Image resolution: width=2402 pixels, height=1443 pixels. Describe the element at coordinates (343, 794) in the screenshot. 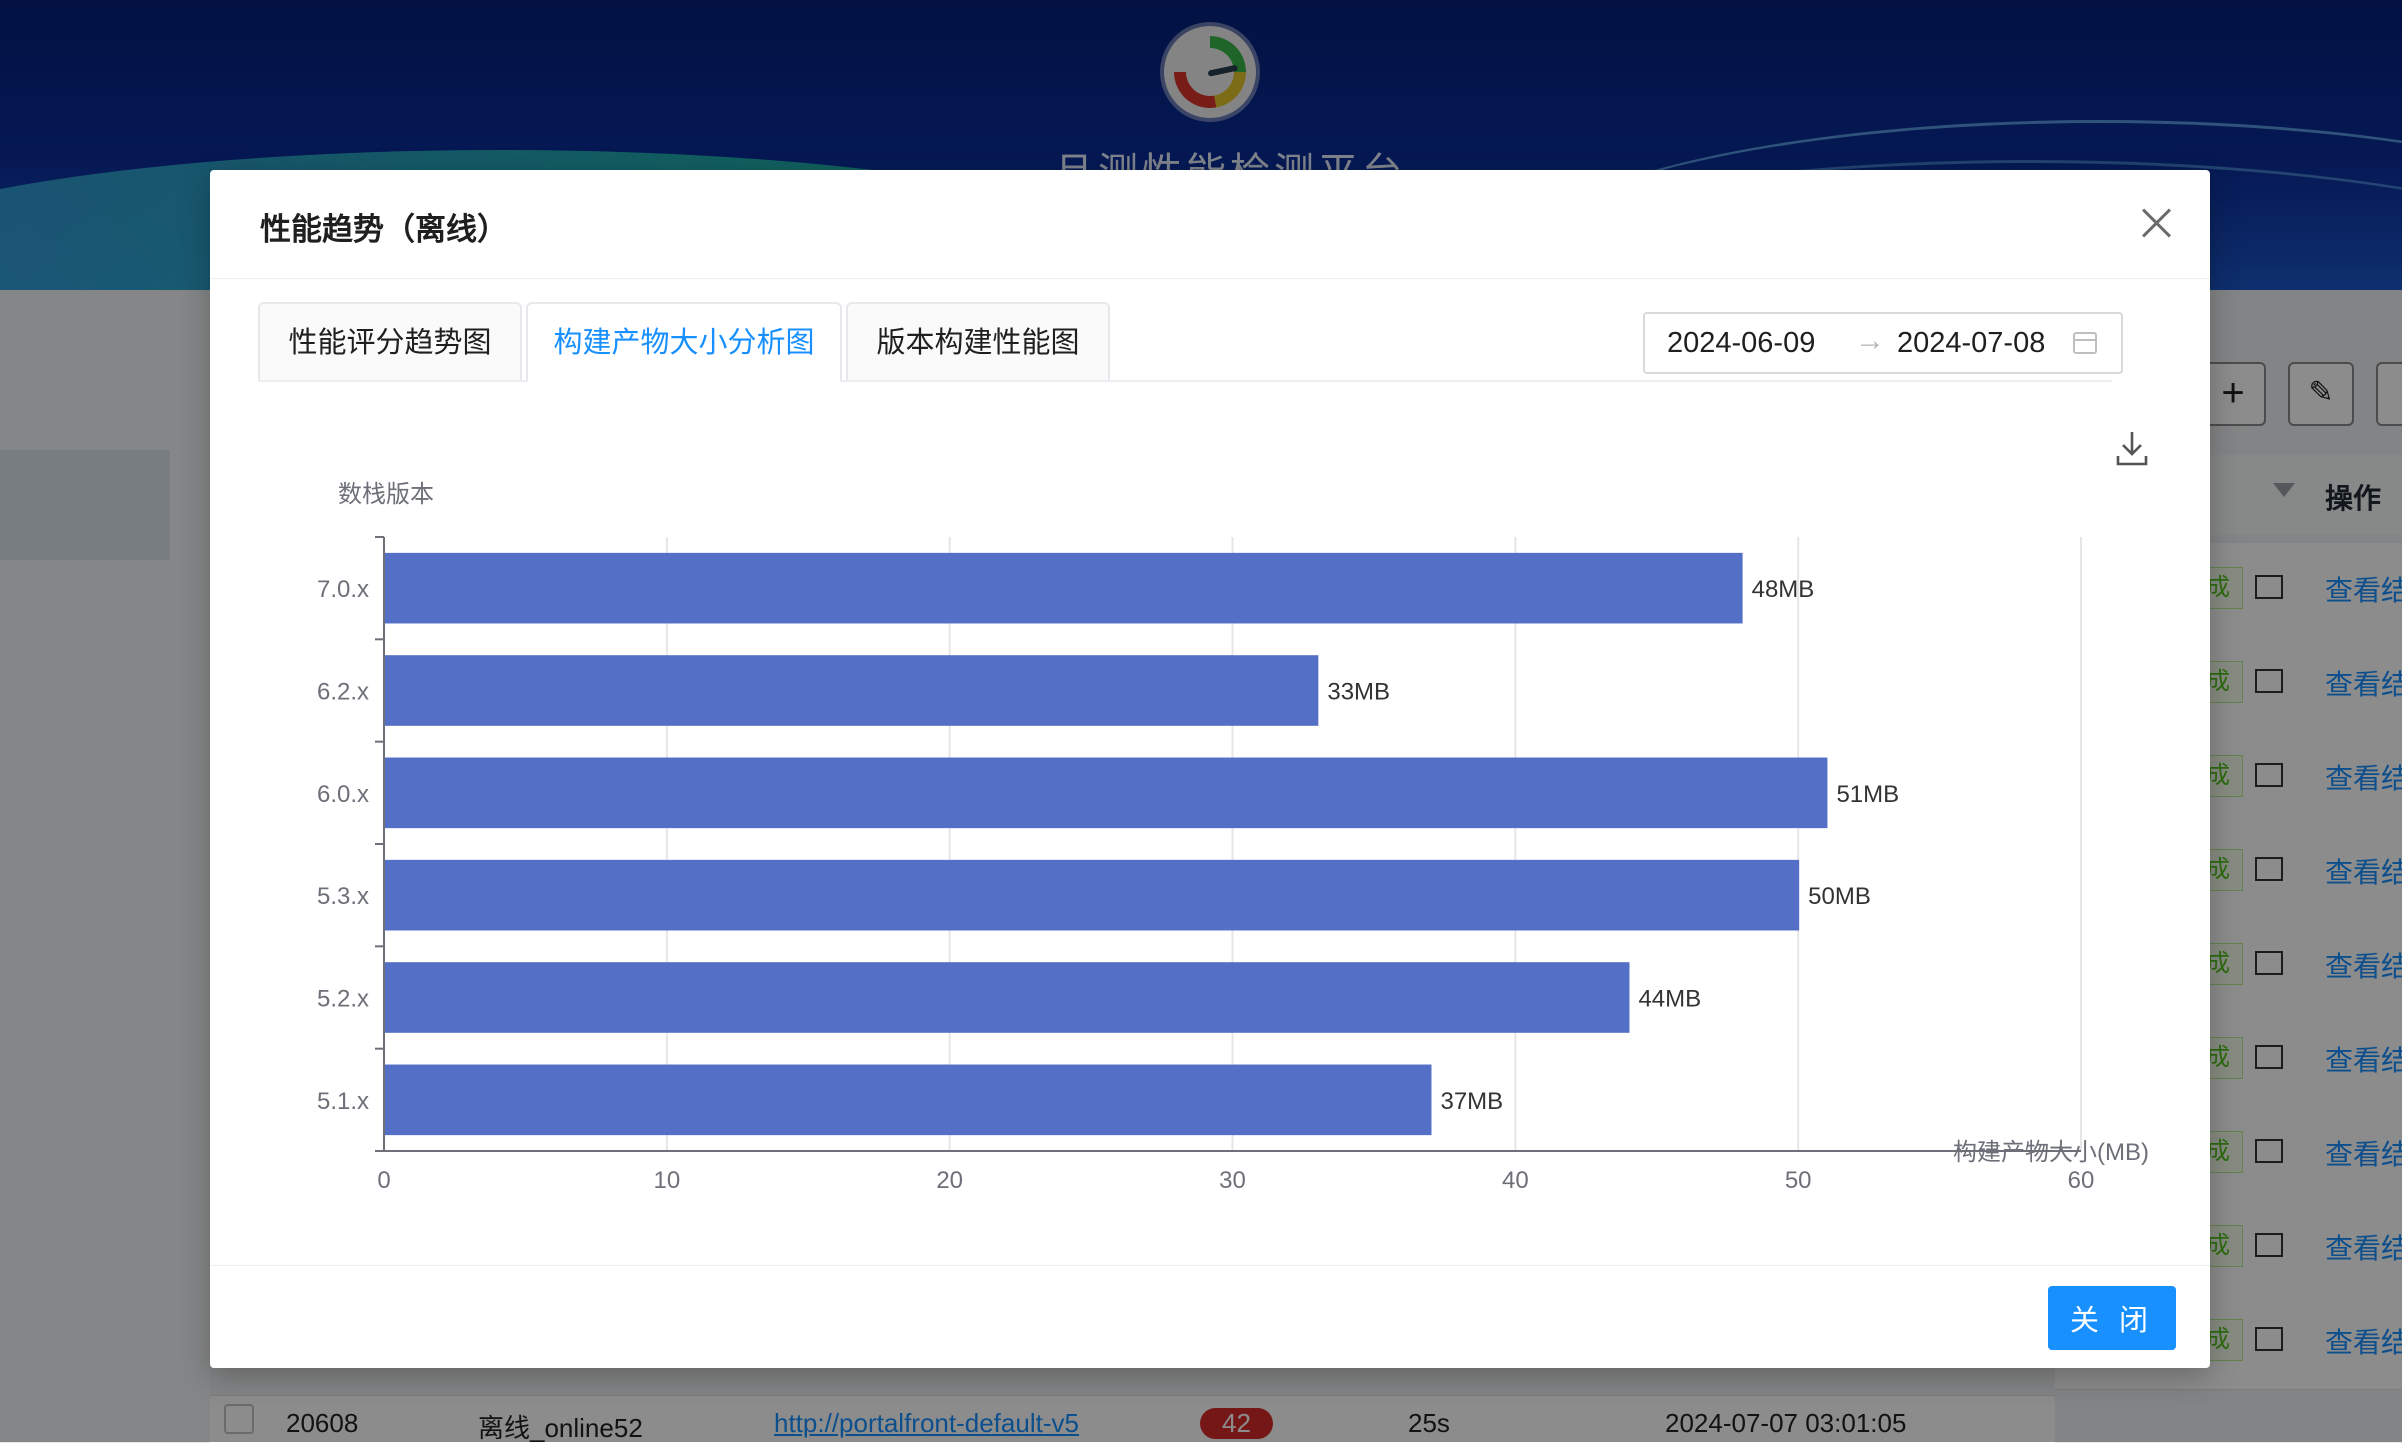

I see `y-category-label: 6.0.x` at that location.